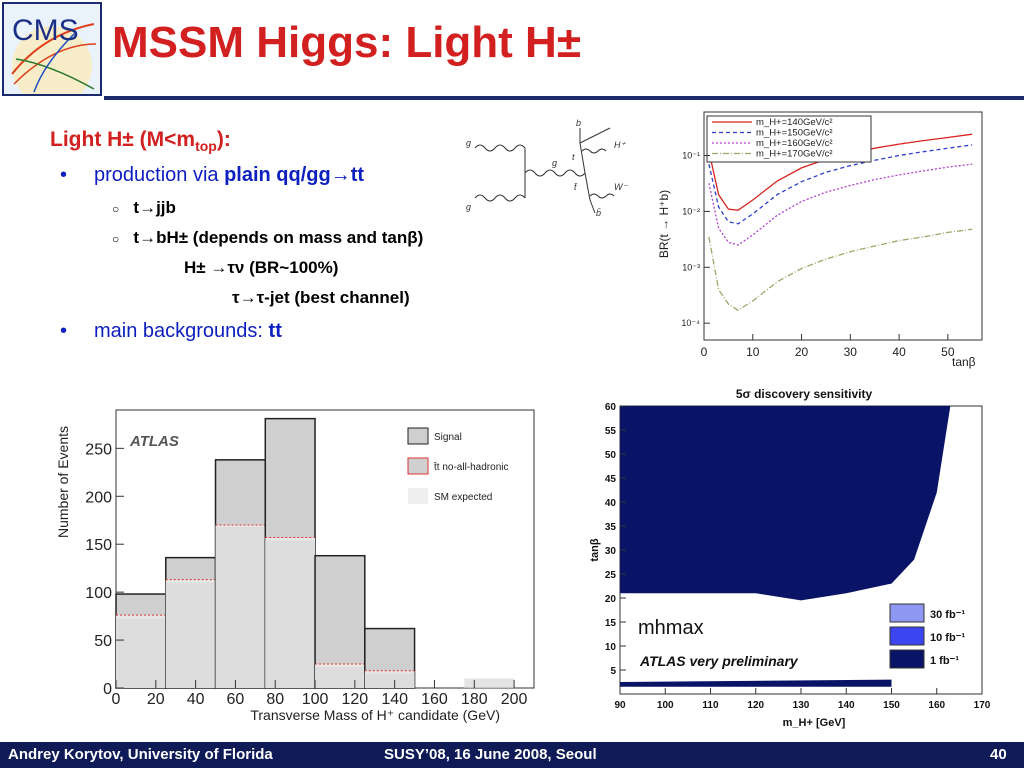 The image size is (1024, 768). I want to click on br-legend-box, so click(789, 139).